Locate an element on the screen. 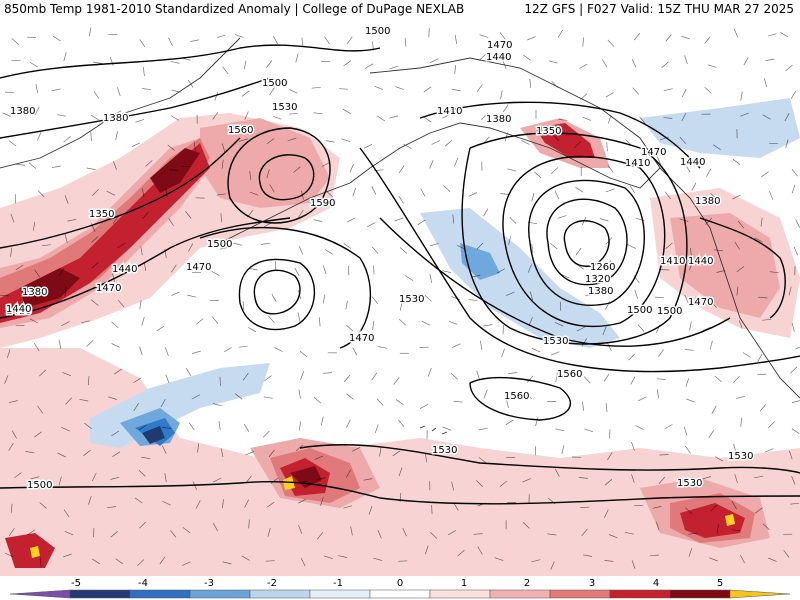  contour-label: 1470 is located at coordinates (108, 288).